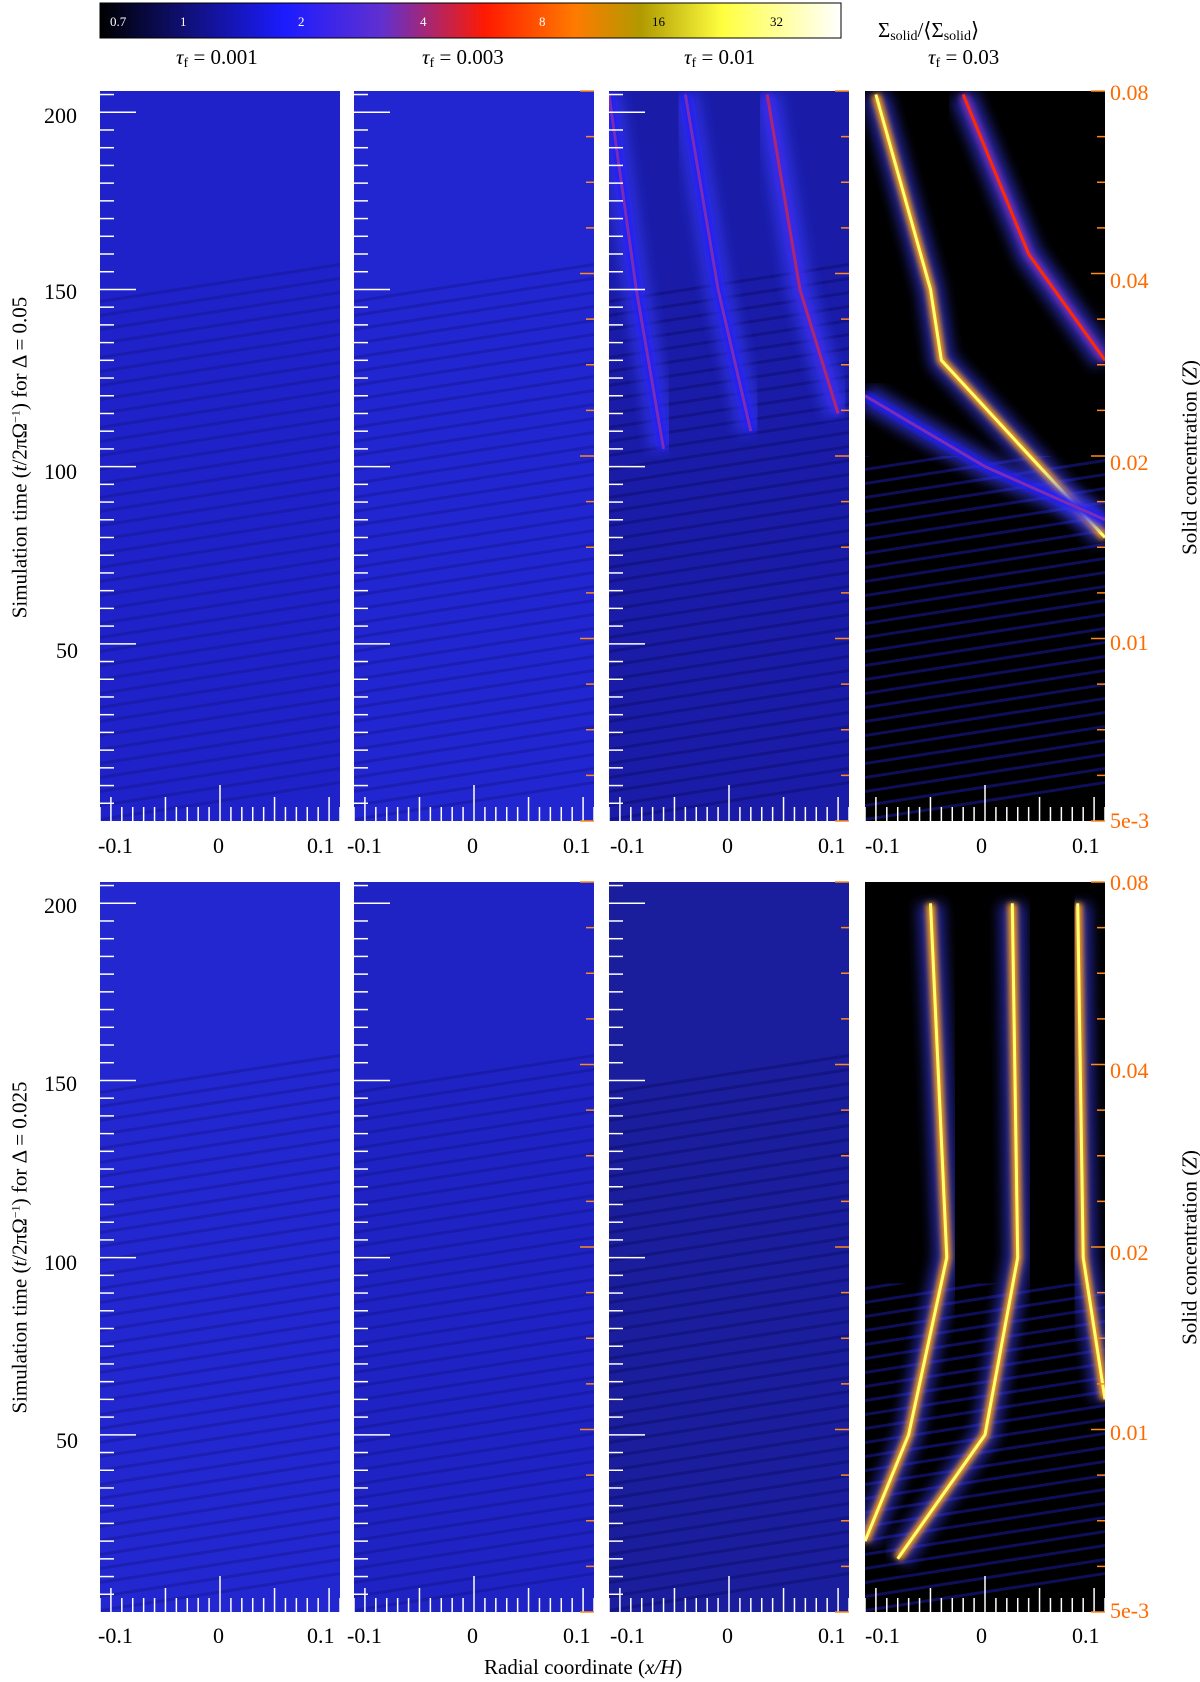  Describe the element at coordinates (1129, 1070) in the screenshot. I see `z-tick-label: 0.04` at that location.